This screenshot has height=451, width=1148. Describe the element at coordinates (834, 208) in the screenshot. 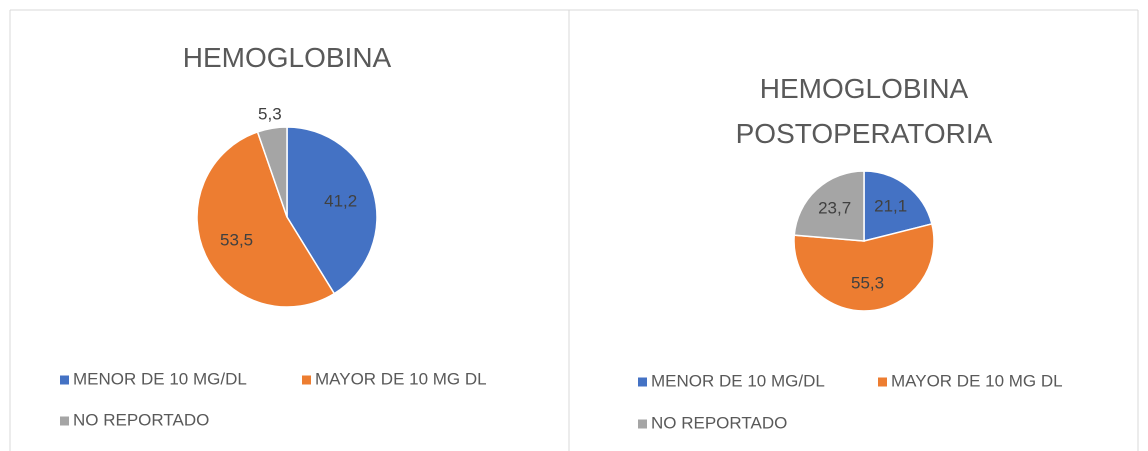

I see `data-label: 23,7` at that location.